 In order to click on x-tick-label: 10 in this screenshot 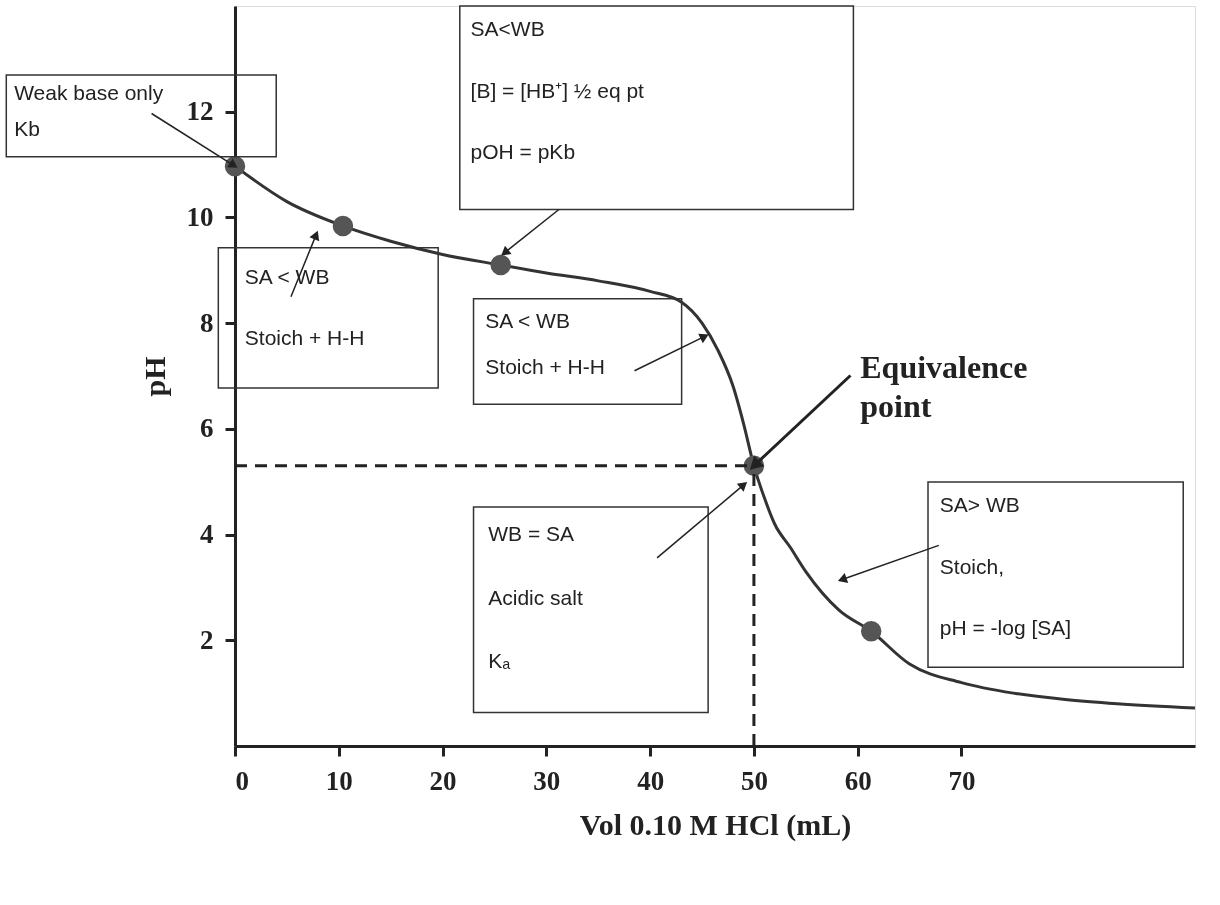, I will do `click(339, 780)`.